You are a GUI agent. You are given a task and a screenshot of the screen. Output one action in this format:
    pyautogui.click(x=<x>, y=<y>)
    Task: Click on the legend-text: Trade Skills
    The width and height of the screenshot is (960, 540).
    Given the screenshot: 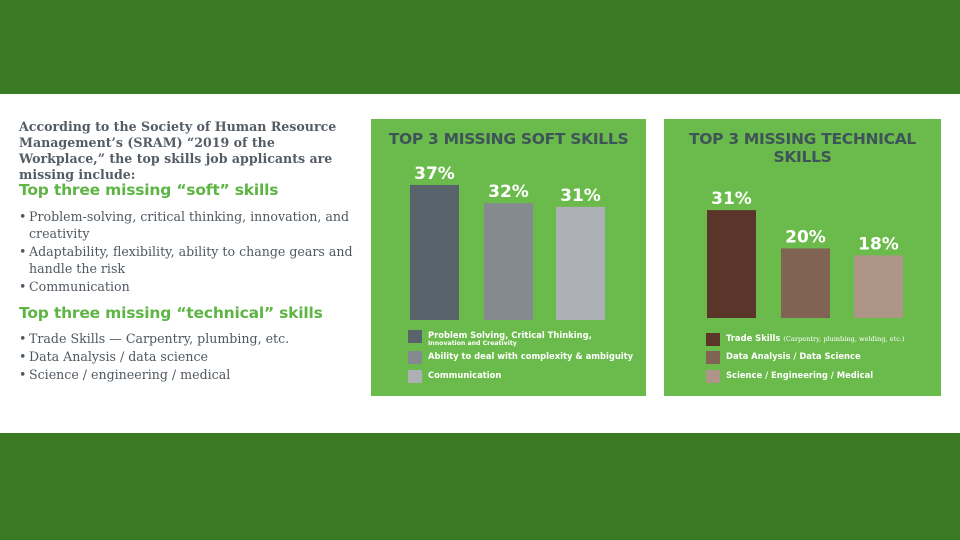 What is the action you would take?
    pyautogui.click(x=753, y=338)
    